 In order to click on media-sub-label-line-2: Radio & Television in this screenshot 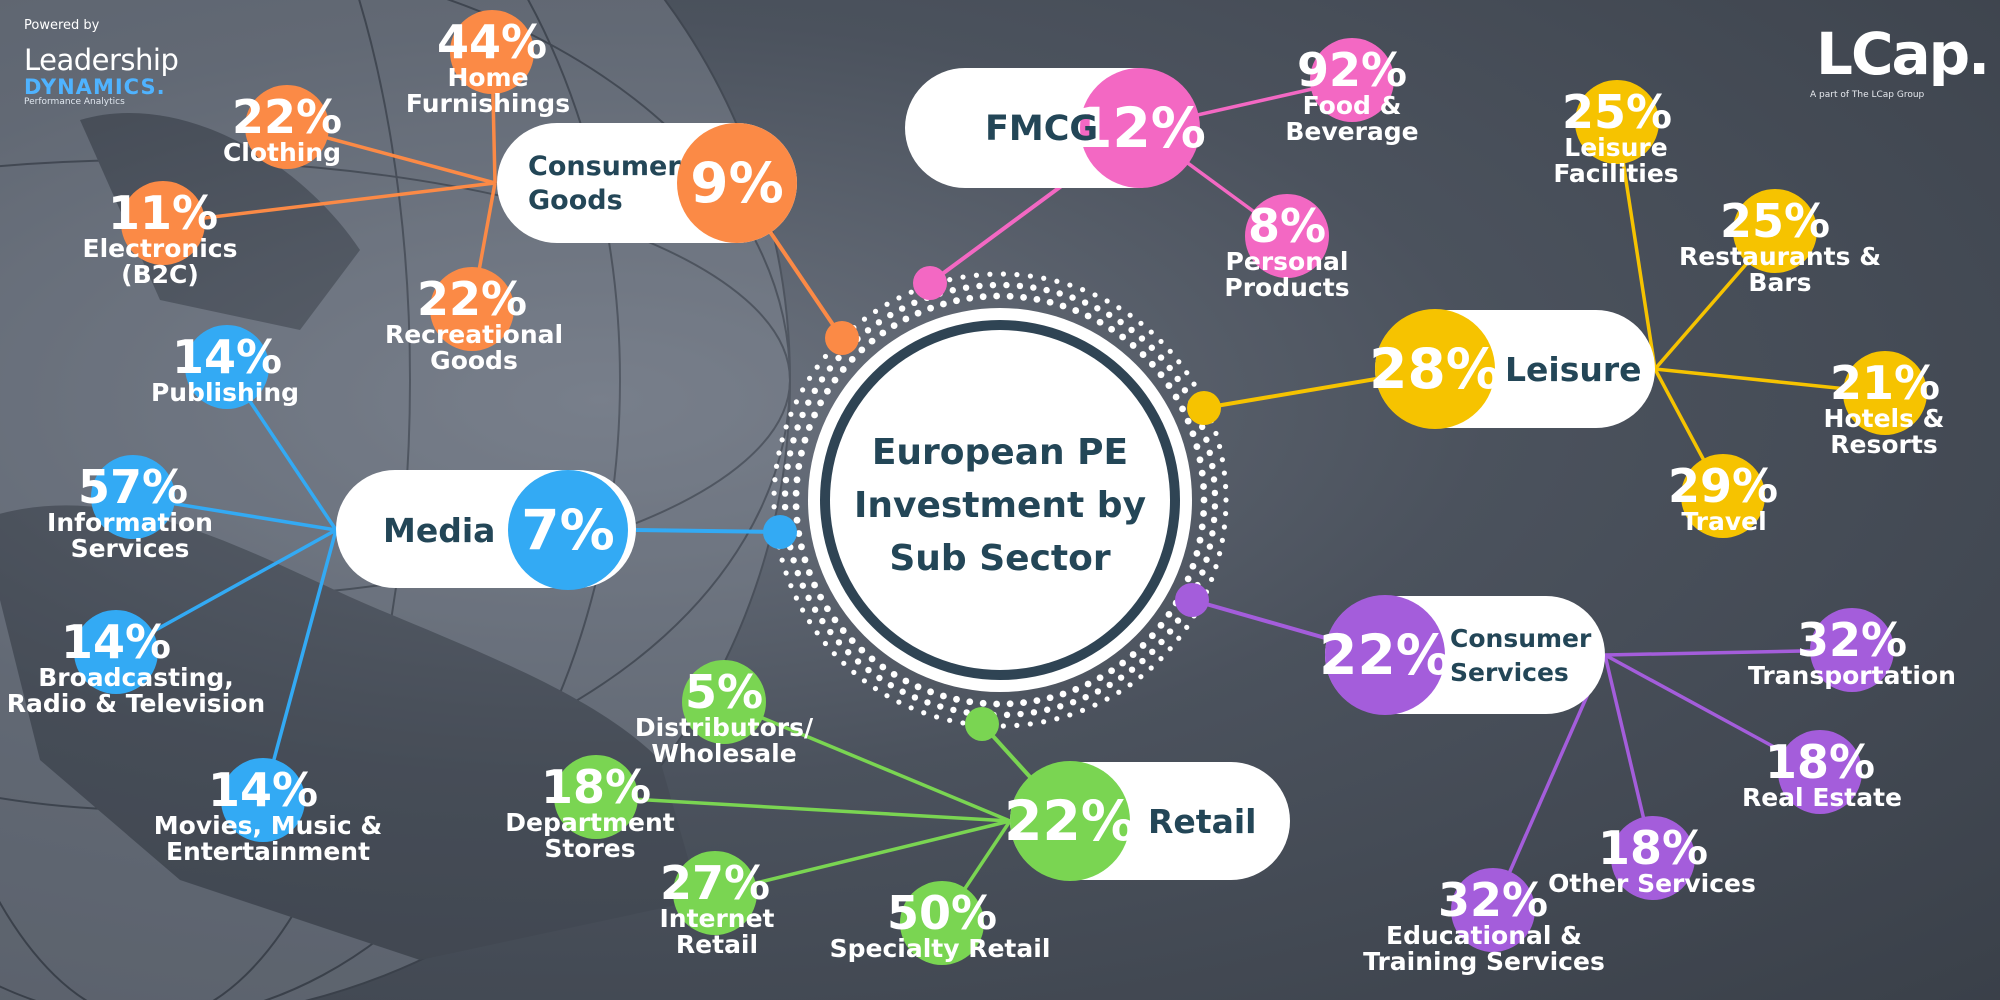, I will do `click(136, 703)`.